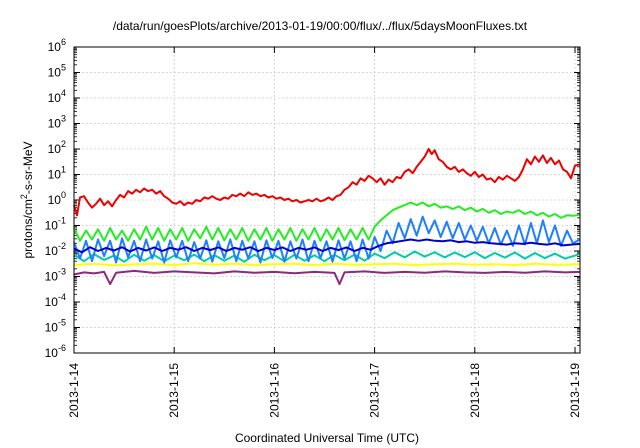  I want to click on y-tick-label: 10⁵, so click(57, 71).